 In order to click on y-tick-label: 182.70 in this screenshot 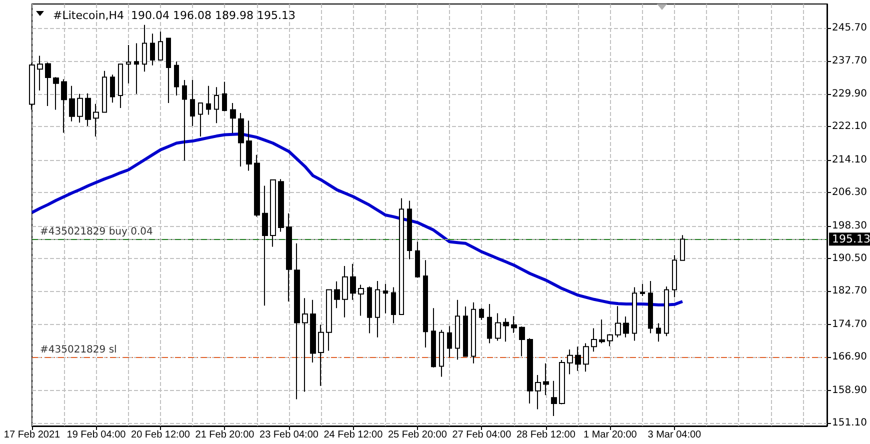, I will do `click(850, 291)`.